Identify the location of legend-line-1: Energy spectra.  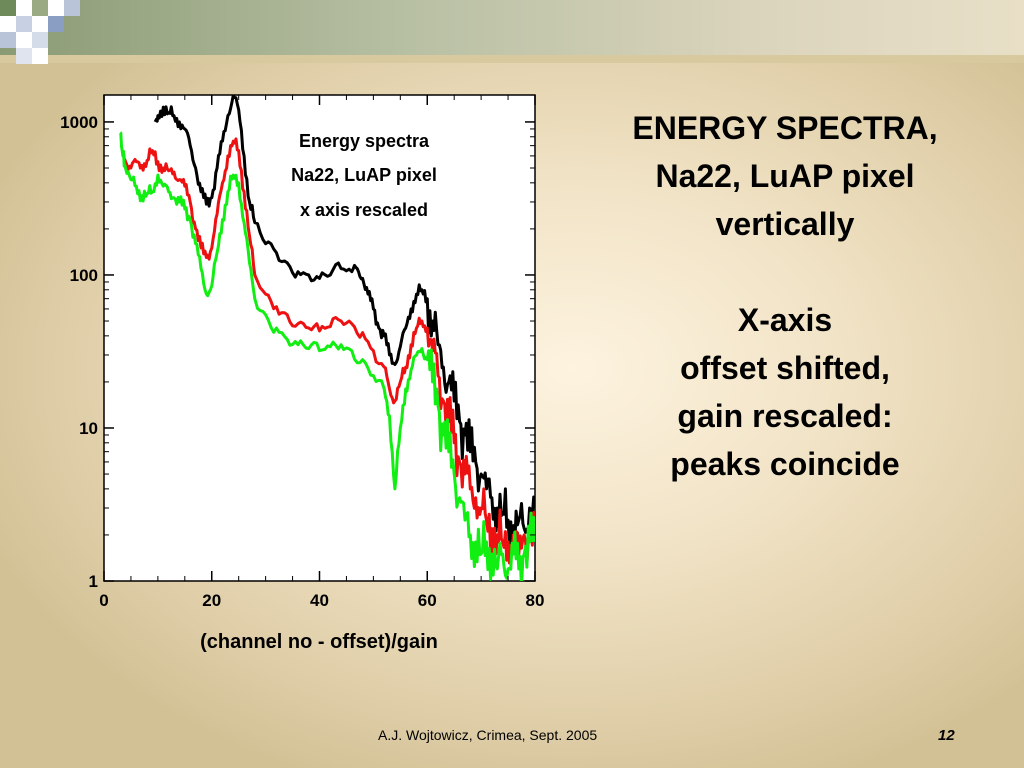
(364, 141).